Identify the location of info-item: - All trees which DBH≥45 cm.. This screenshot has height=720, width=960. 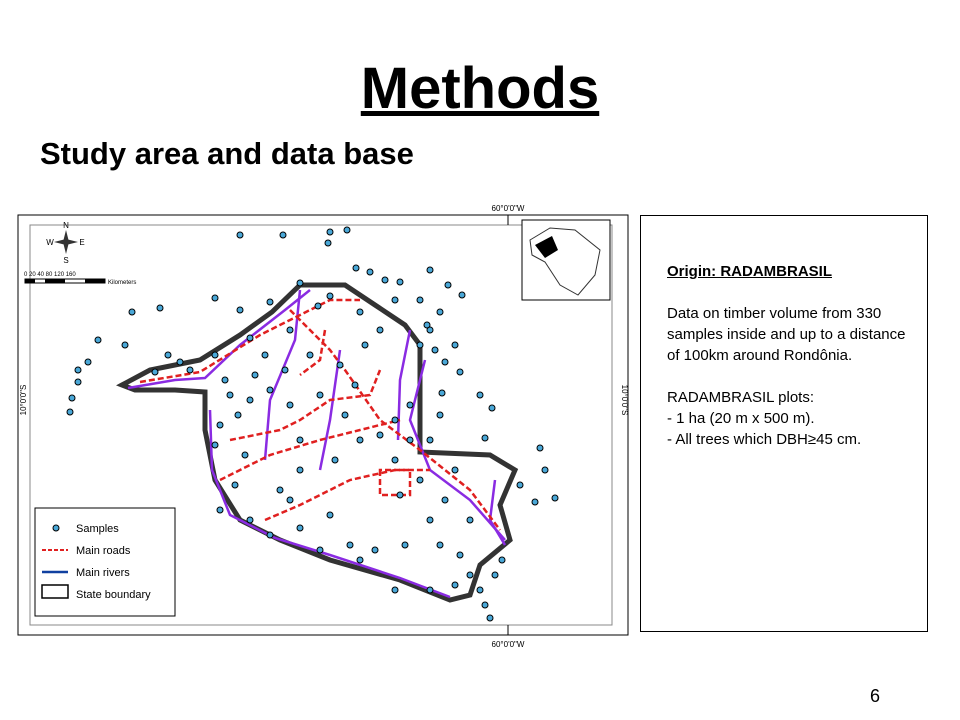
(764, 439).